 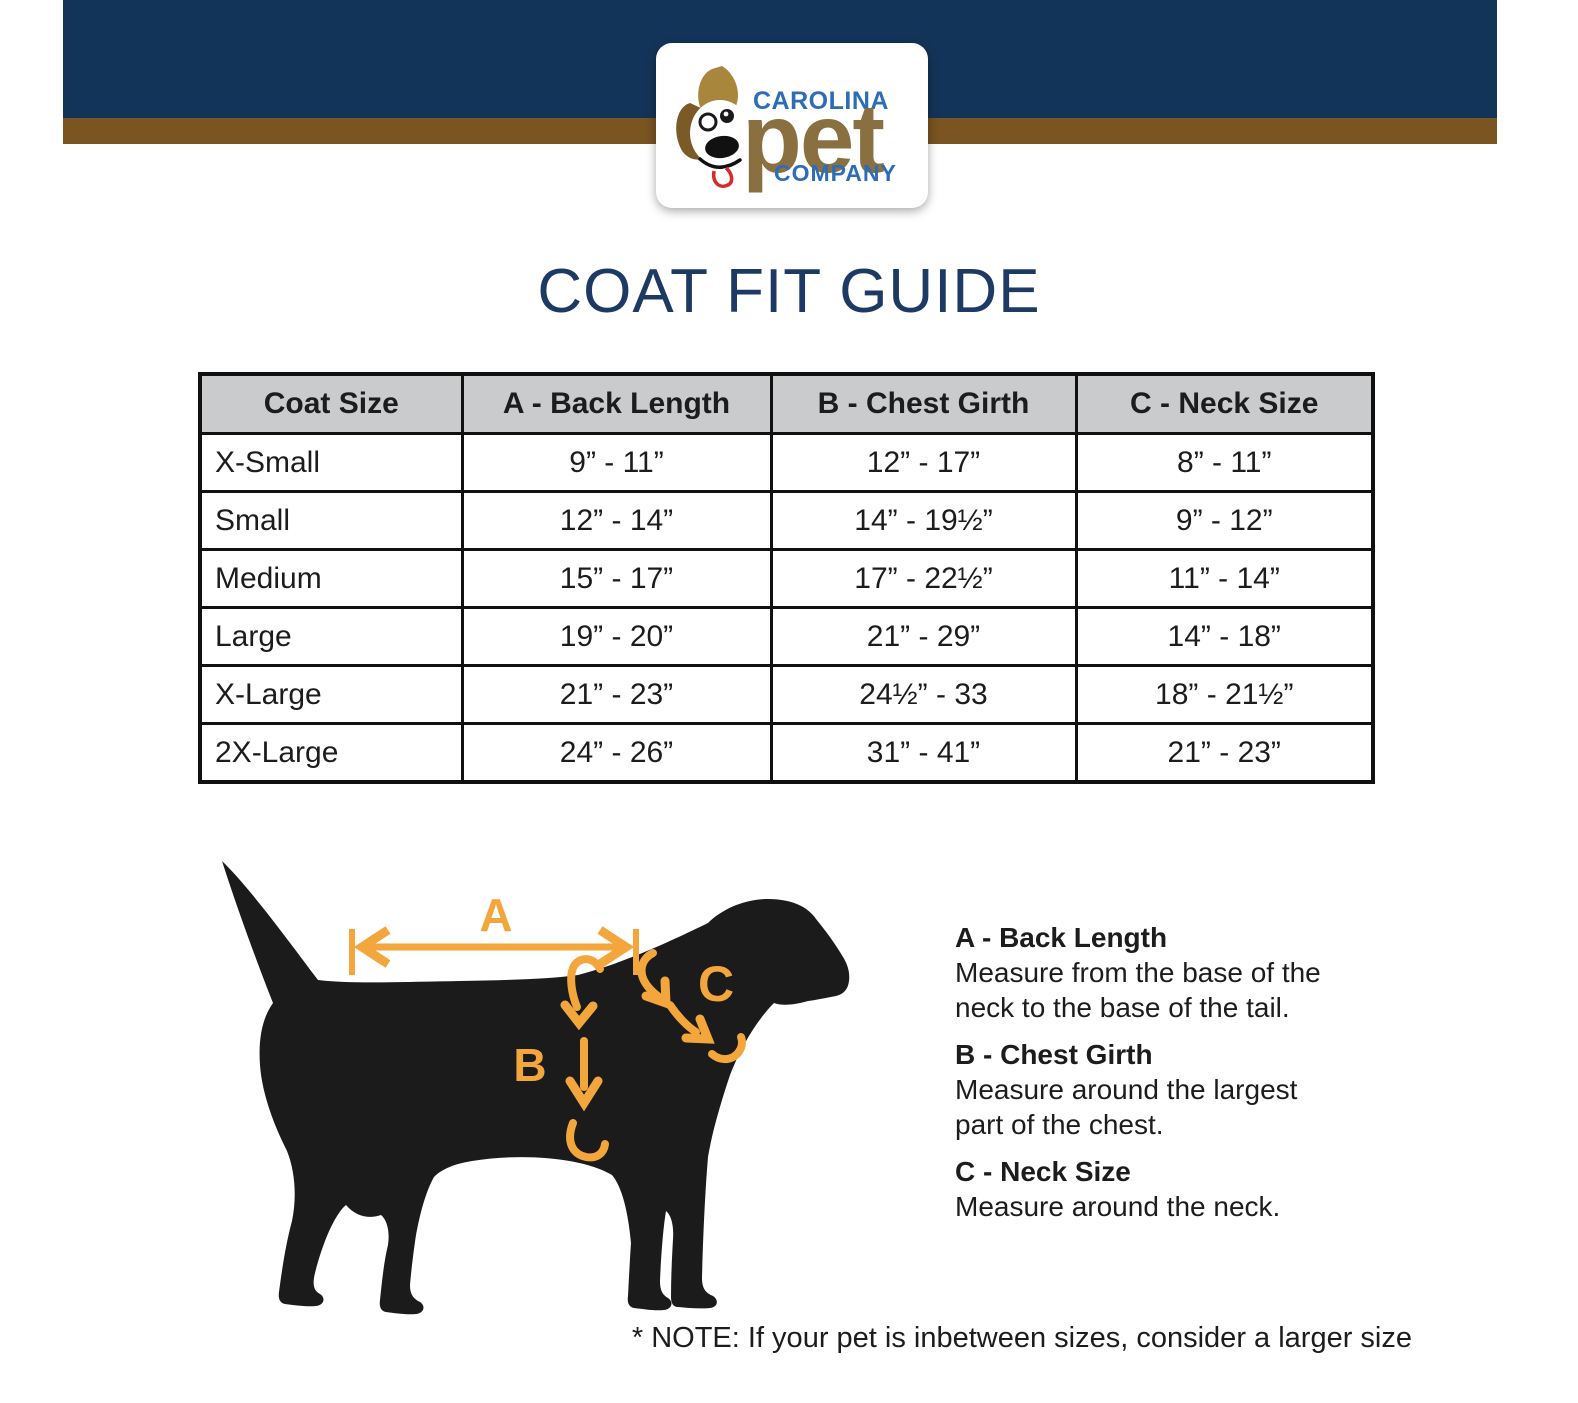 I want to click on measurement-cell: 24” - 26”, so click(x=616, y=753).